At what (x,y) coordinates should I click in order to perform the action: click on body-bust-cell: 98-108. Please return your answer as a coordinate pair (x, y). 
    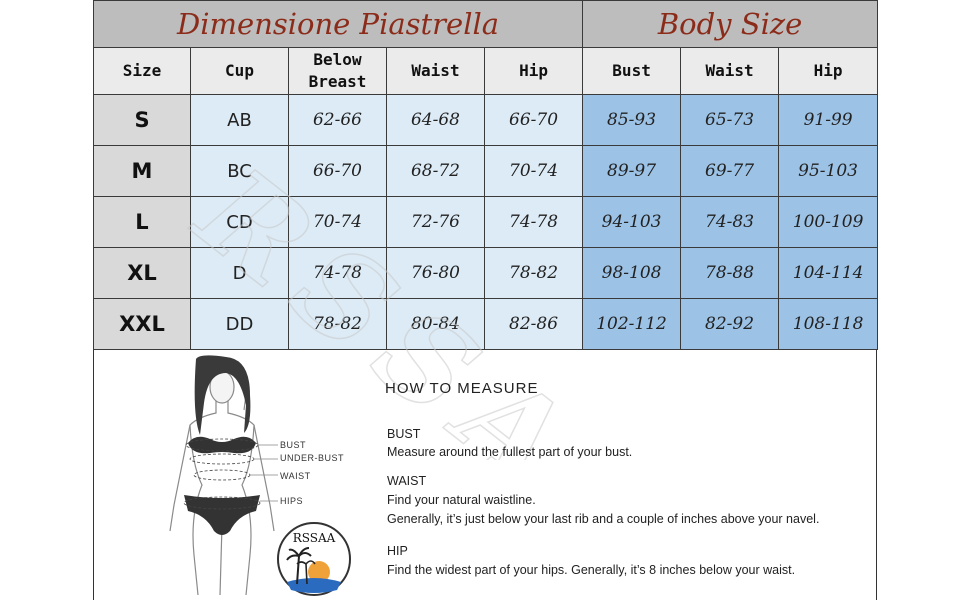
    Looking at the image, I should click on (632, 273).